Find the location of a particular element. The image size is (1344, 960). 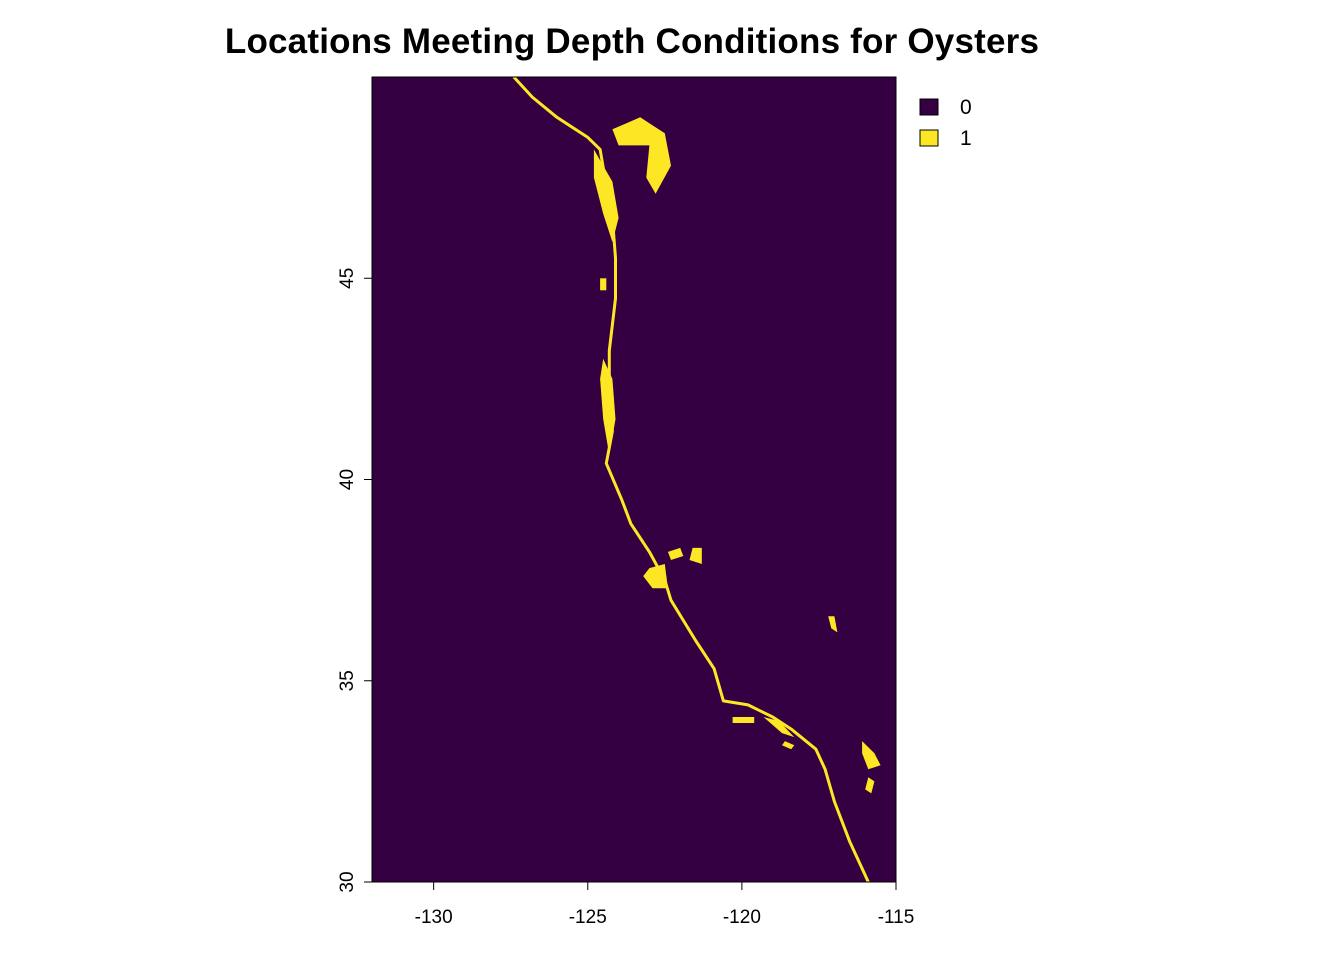

legend: 01 is located at coordinates (945, 123).